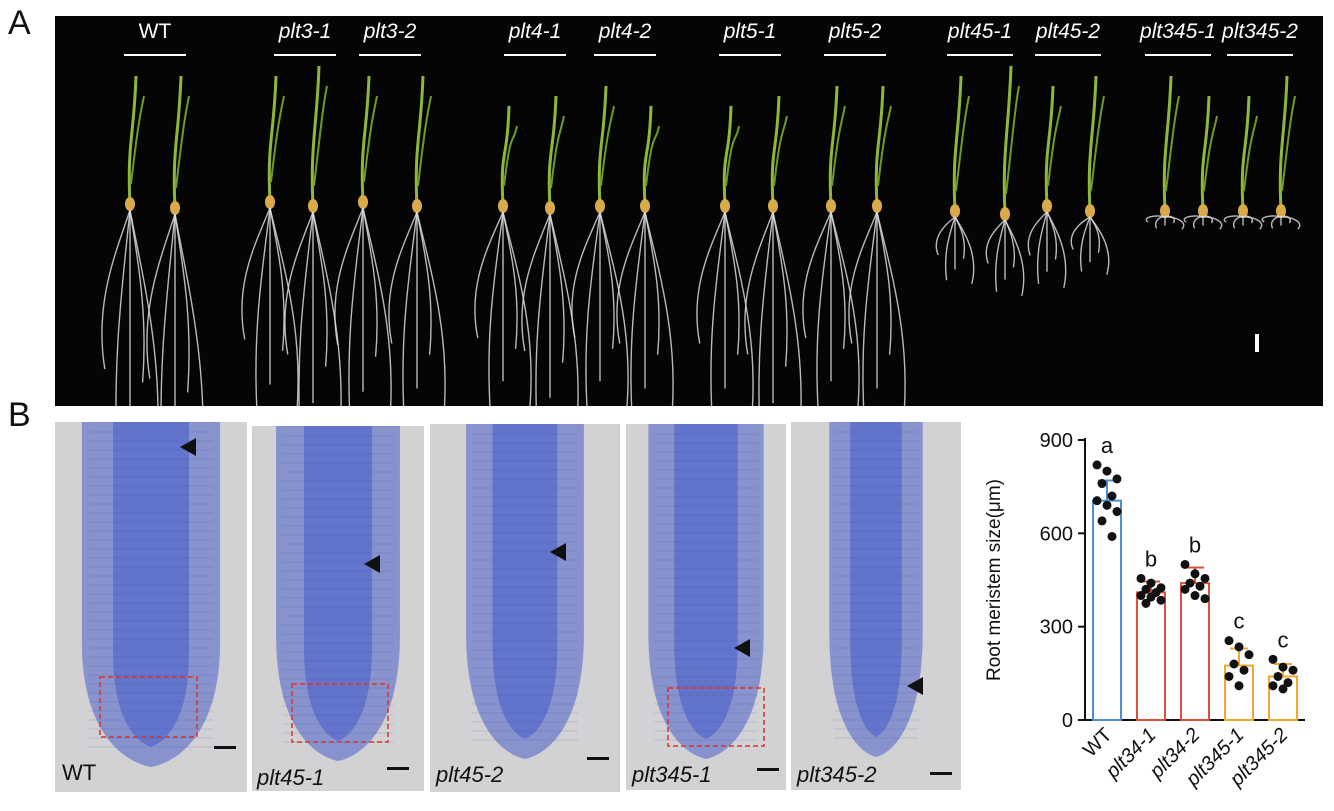 This screenshot has height=811, width=1334. What do you see at coordinates (1056, 441) in the screenshot?
I see `y-tick-label: 900` at bounding box center [1056, 441].